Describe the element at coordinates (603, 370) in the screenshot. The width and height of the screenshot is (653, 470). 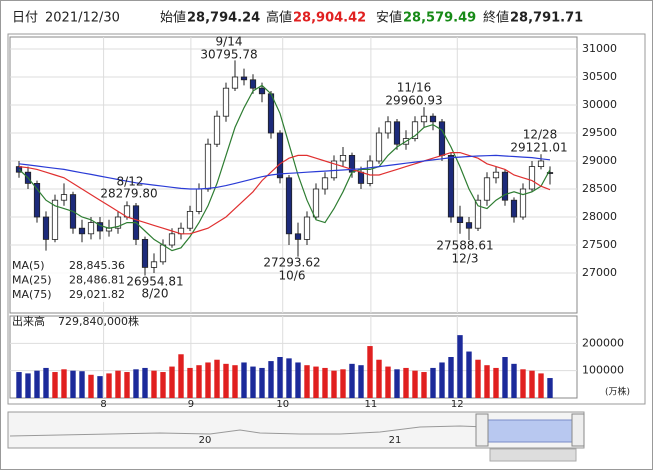
I see `y-tick-label: 100000` at that location.